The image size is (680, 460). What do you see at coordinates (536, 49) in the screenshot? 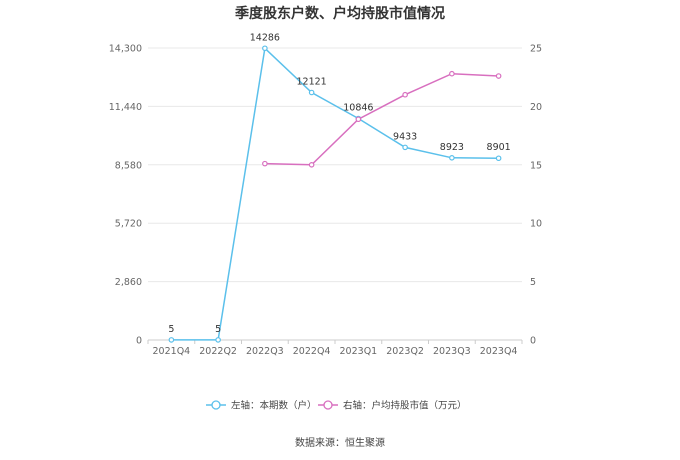
I see `right-tick-label: 25` at bounding box center [536, 49].